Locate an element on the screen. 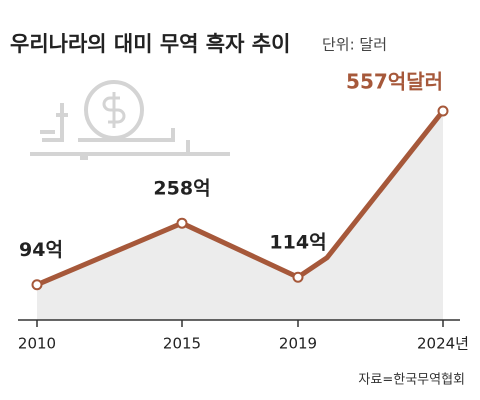  decor-icon is located at coordinates (130, 120).